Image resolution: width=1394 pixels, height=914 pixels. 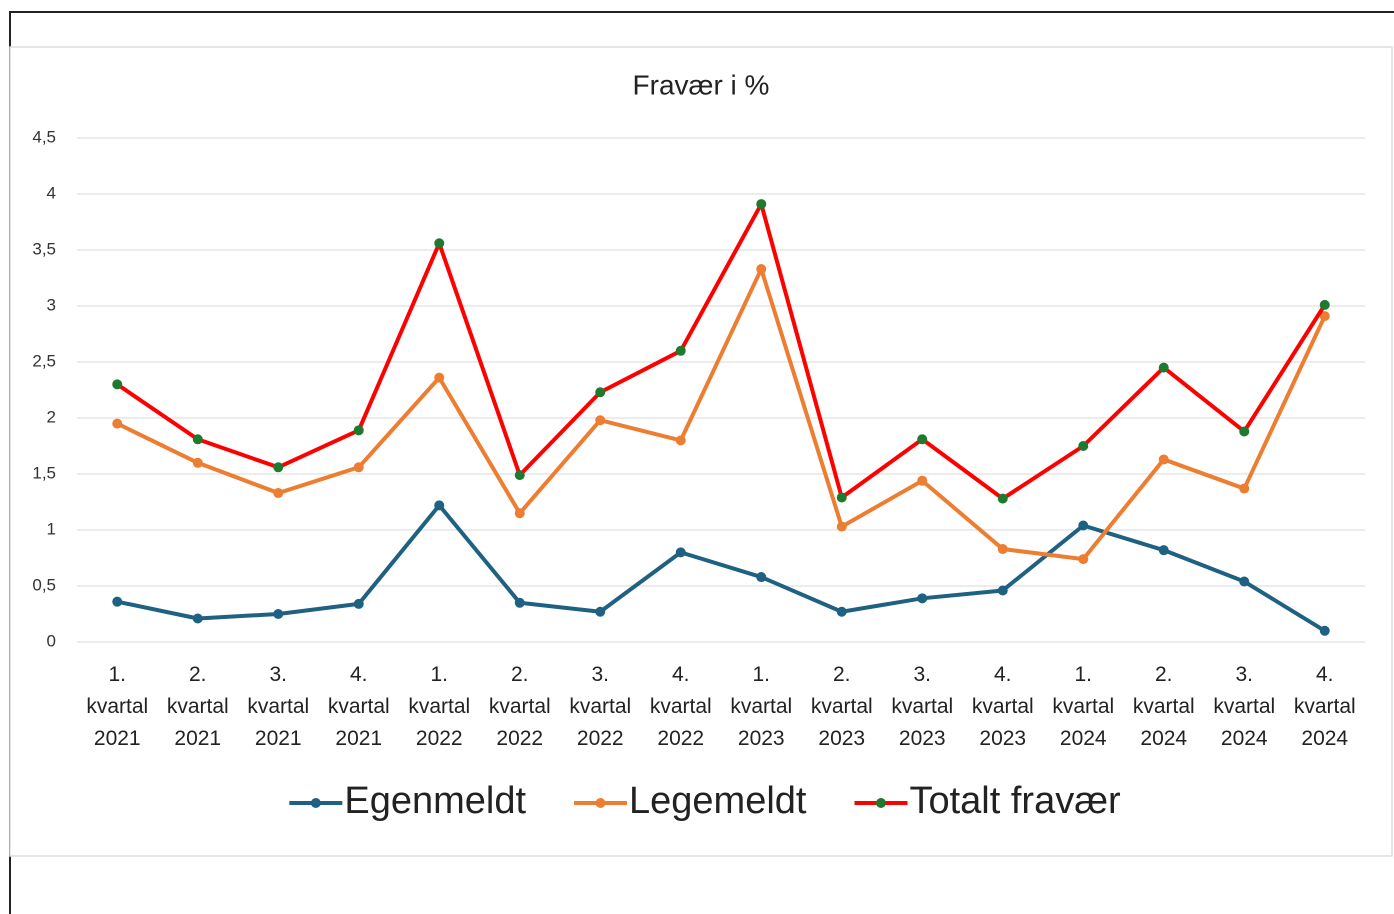 What do you see at coordinates (44, 472) in the screenshot?
I see `y-tick-label: 1,5` at bounding box center [44, 472].